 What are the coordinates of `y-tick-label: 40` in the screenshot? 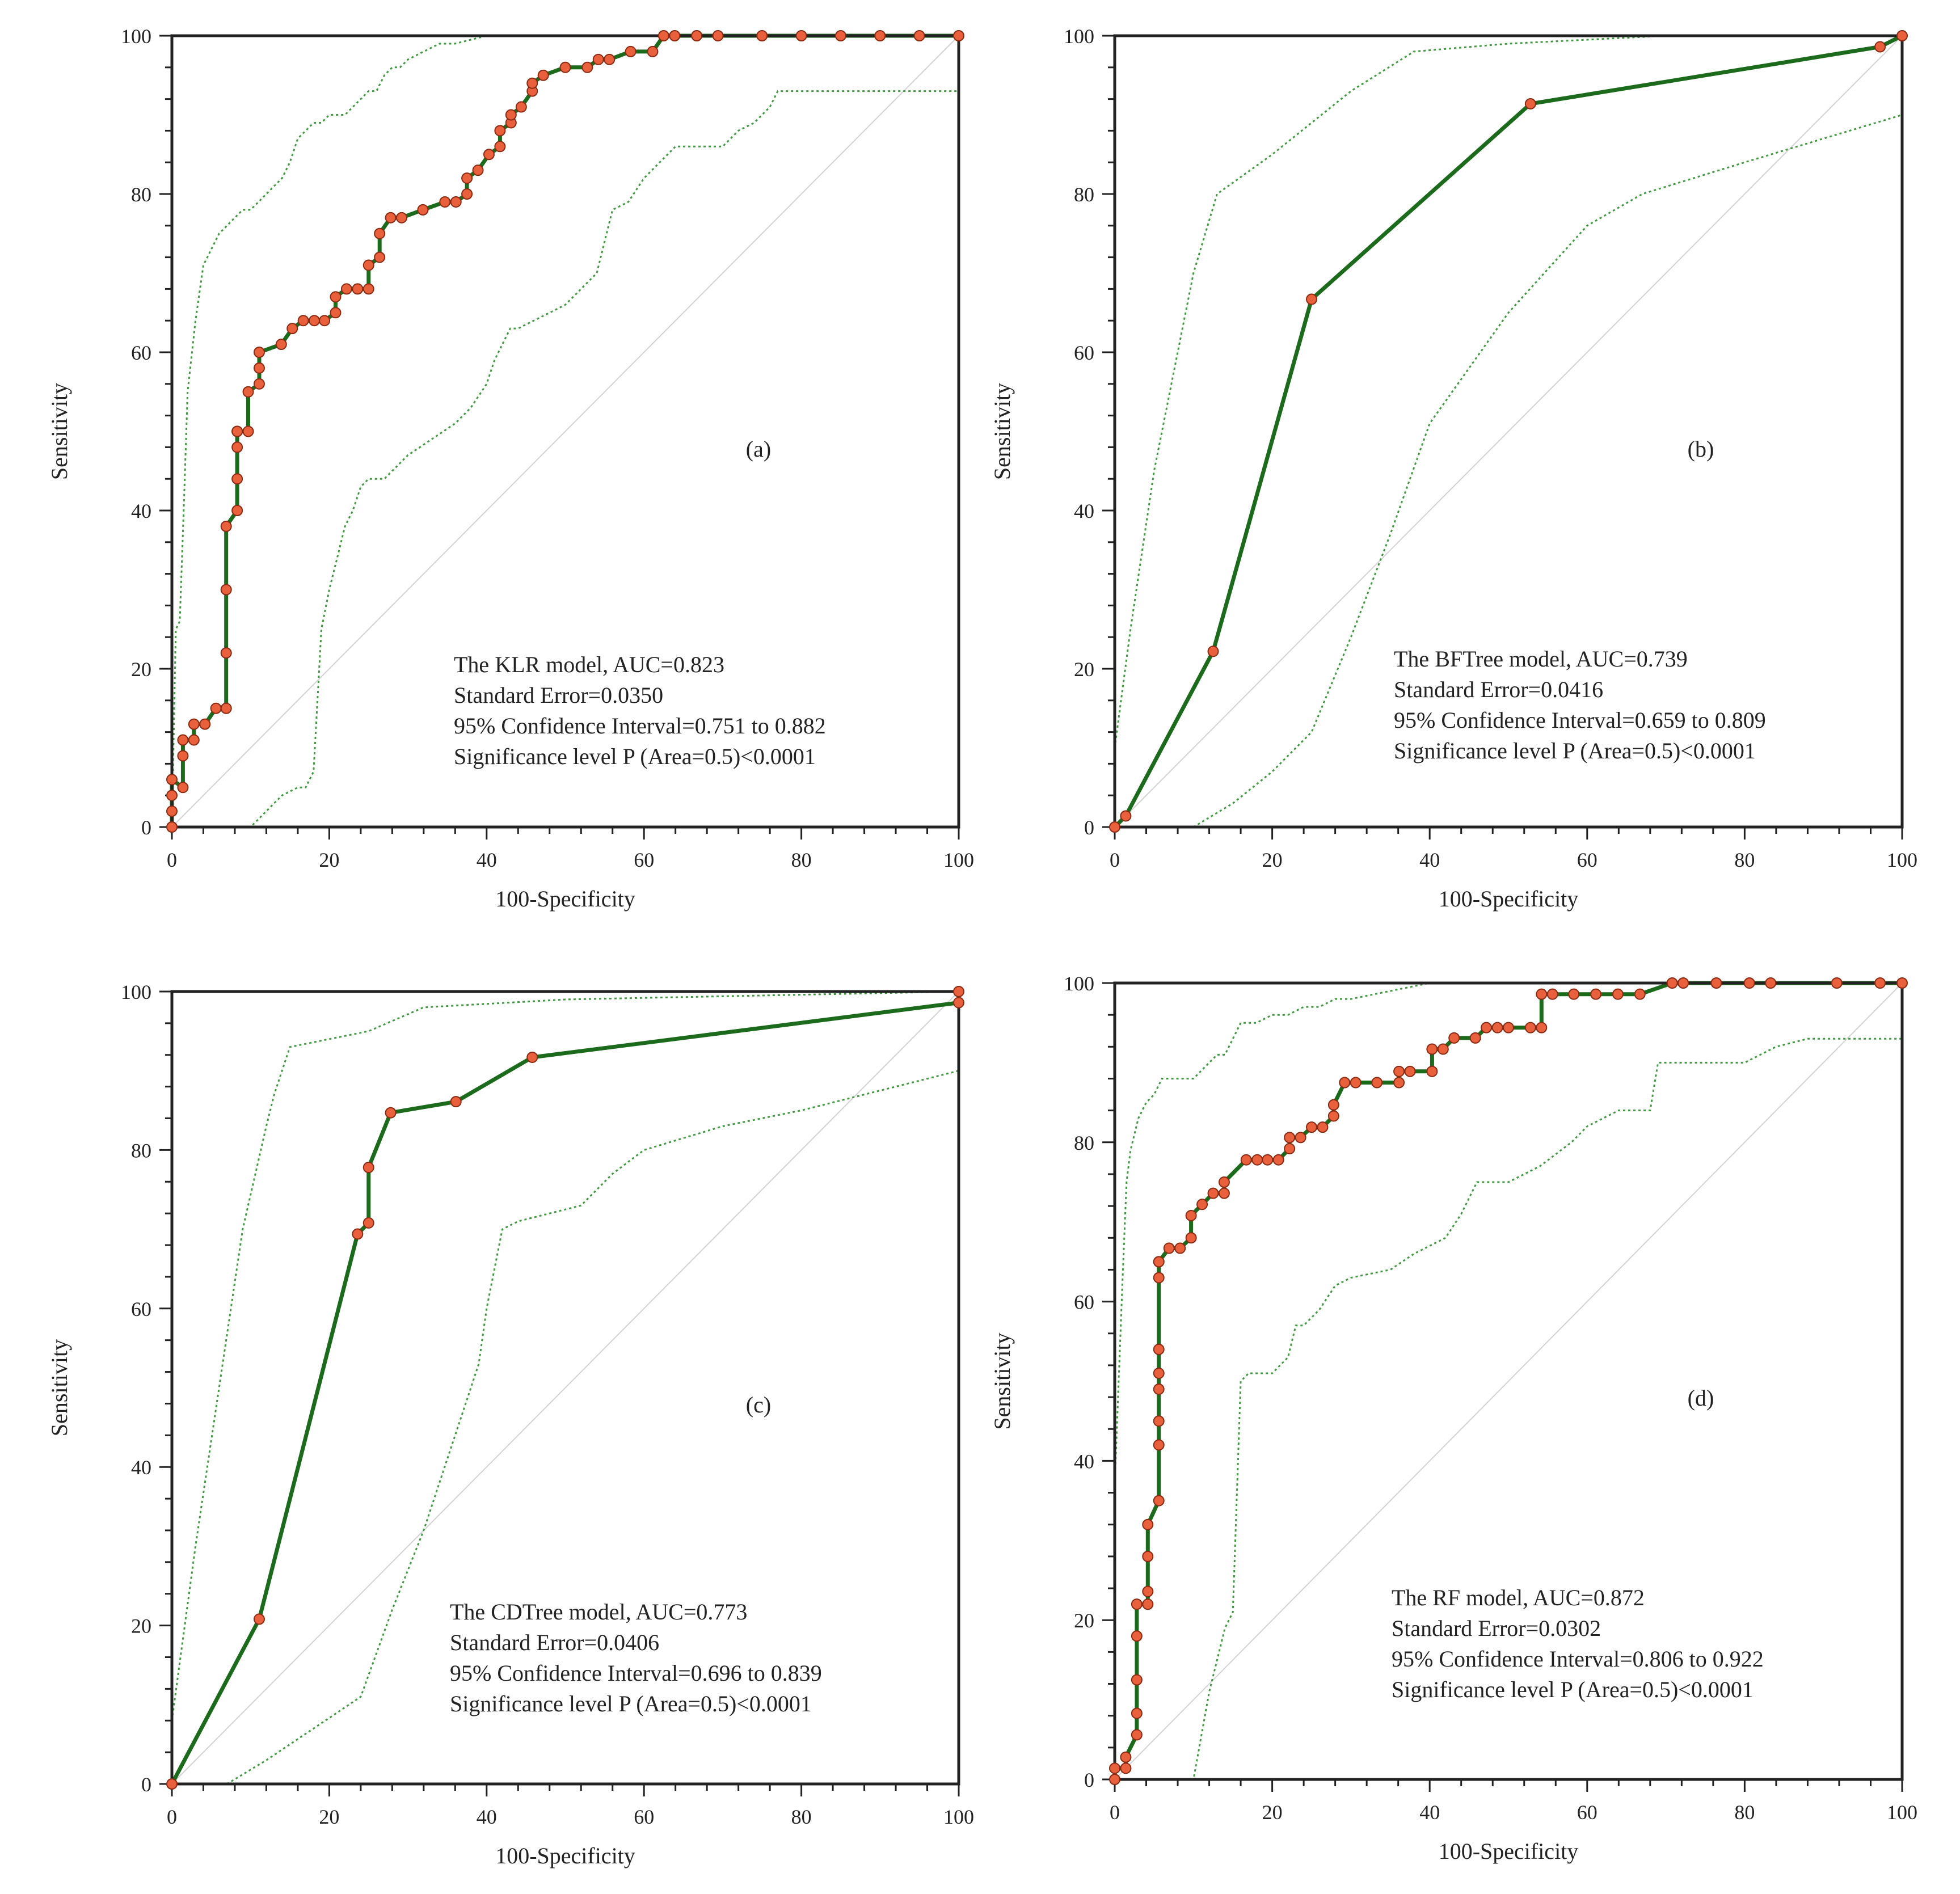 It's located at (141, 511).